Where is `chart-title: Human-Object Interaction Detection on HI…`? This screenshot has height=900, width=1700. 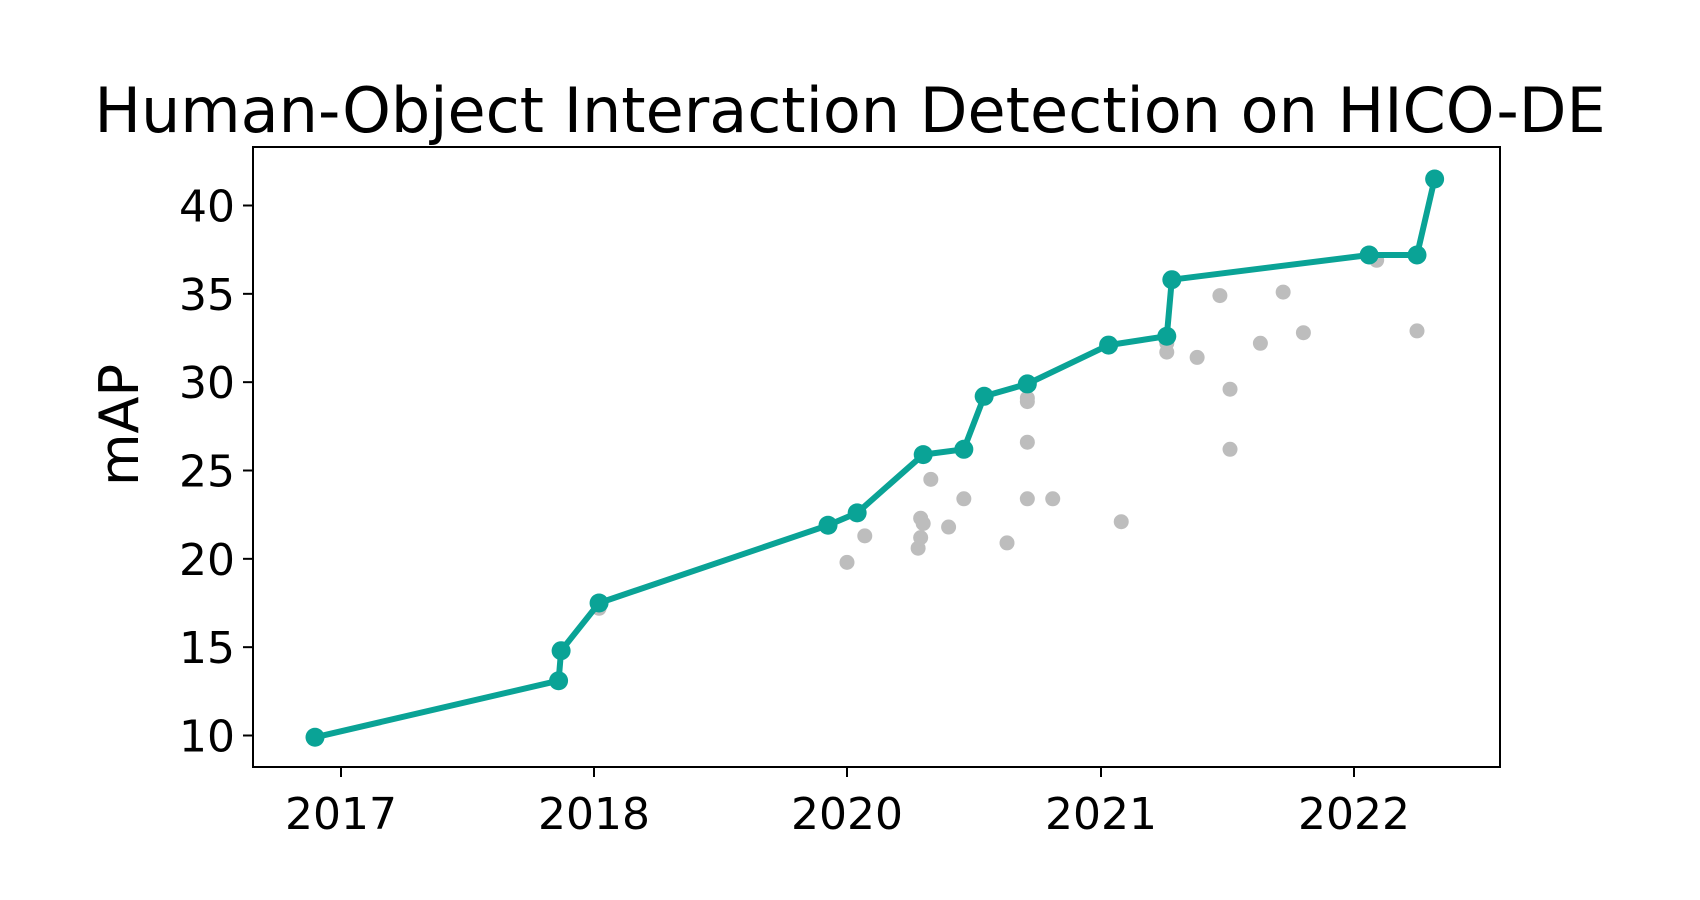 chart-title: Human-Object Interaction Detection on HI… is located at coordinates (849, 110).